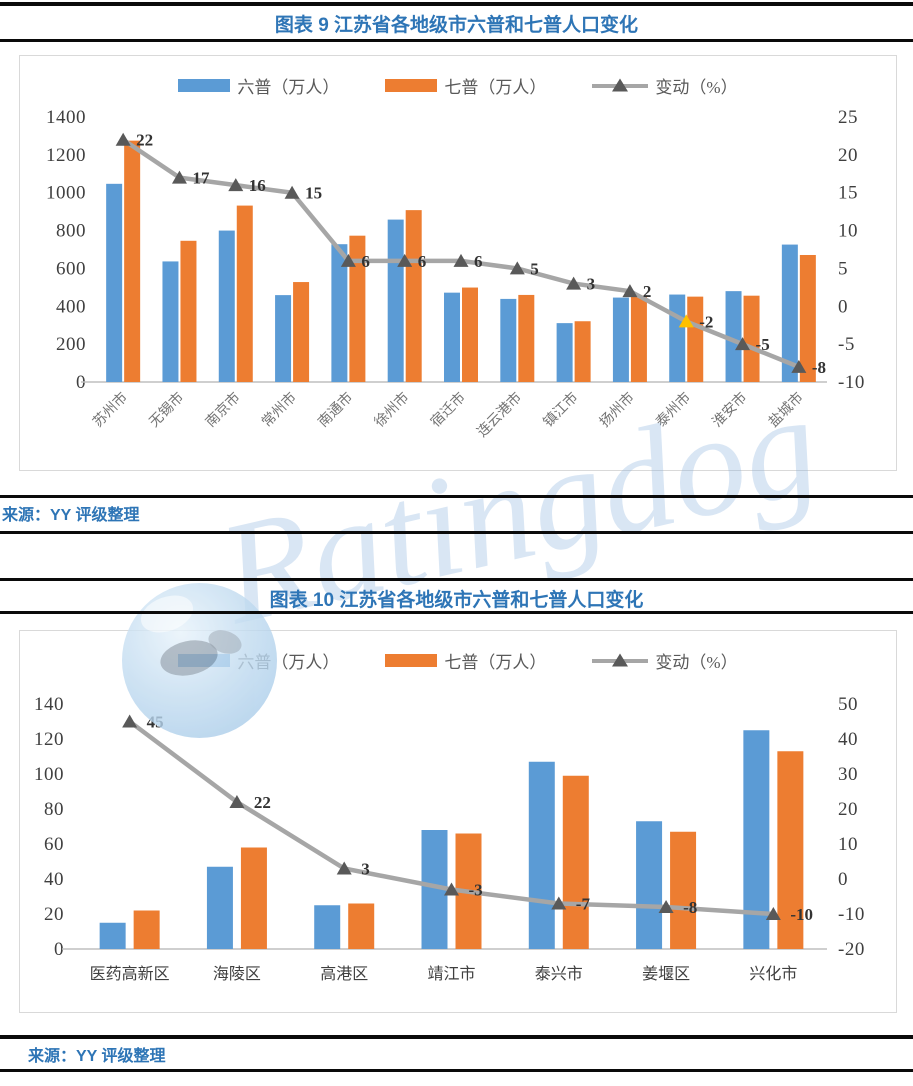  What do you see at coordinates (456, 612) in the screenshot?
I see `separator-line-under-title10` at bounding box center [456, 612].